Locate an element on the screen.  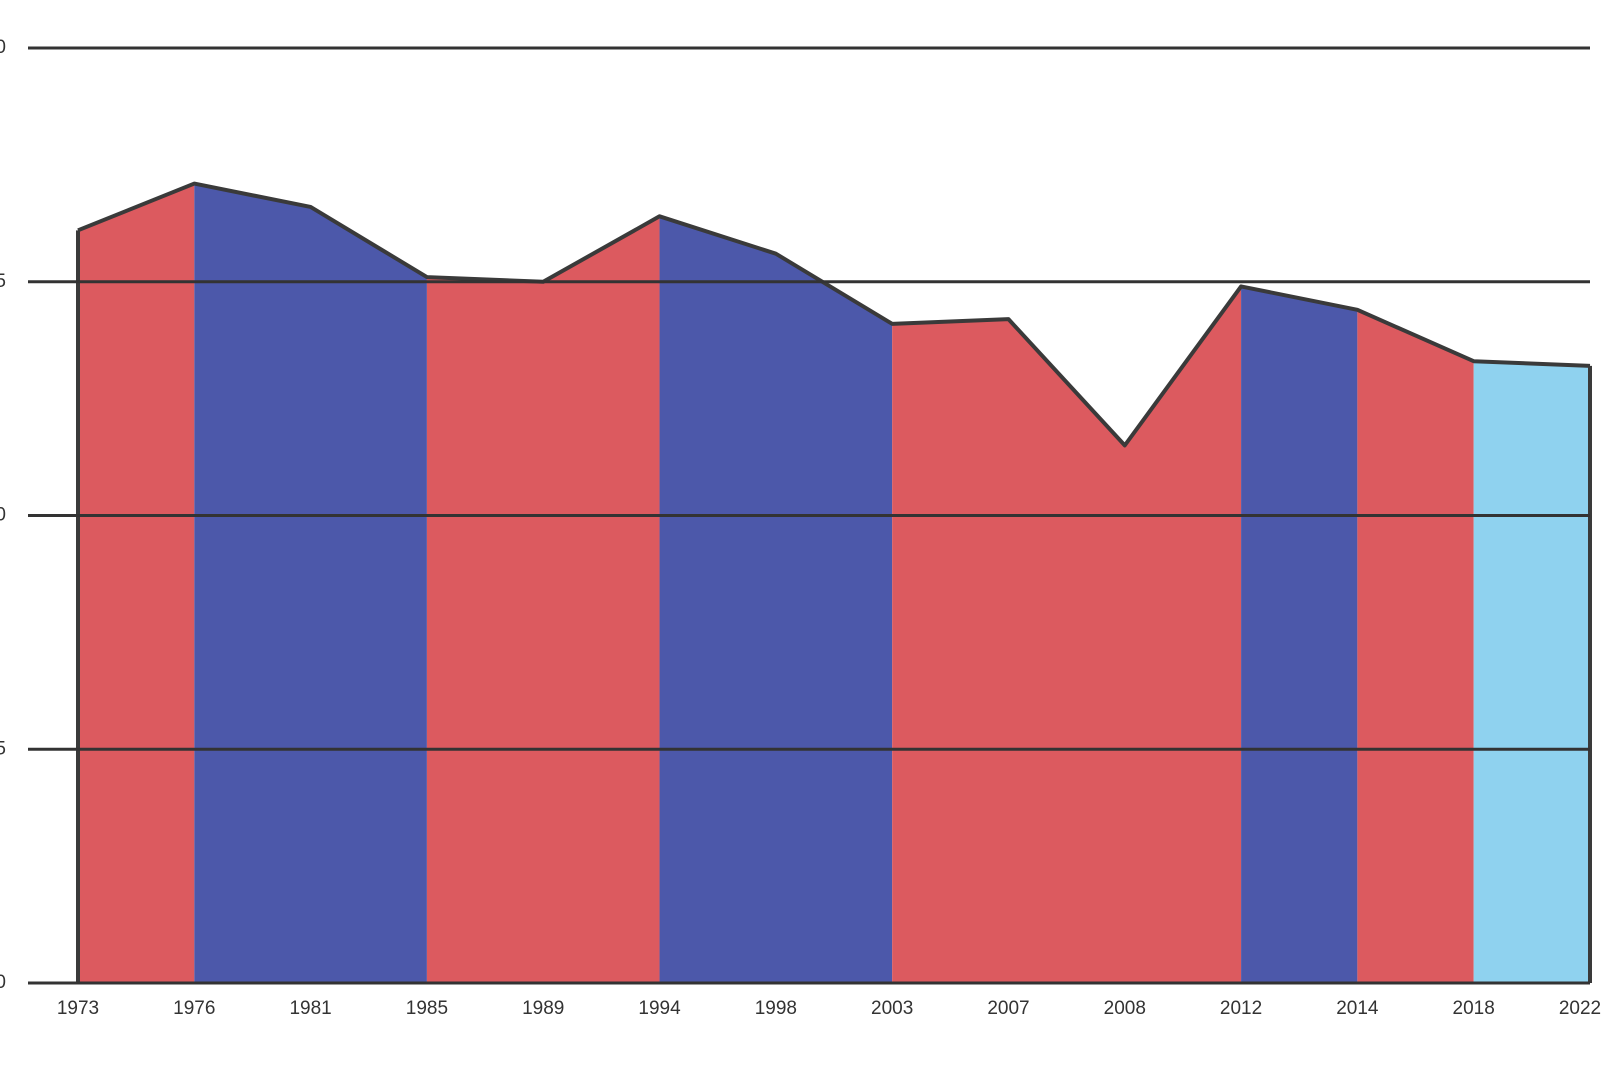
x-tick-label: 1973 is located at coordinates (78, 1008).